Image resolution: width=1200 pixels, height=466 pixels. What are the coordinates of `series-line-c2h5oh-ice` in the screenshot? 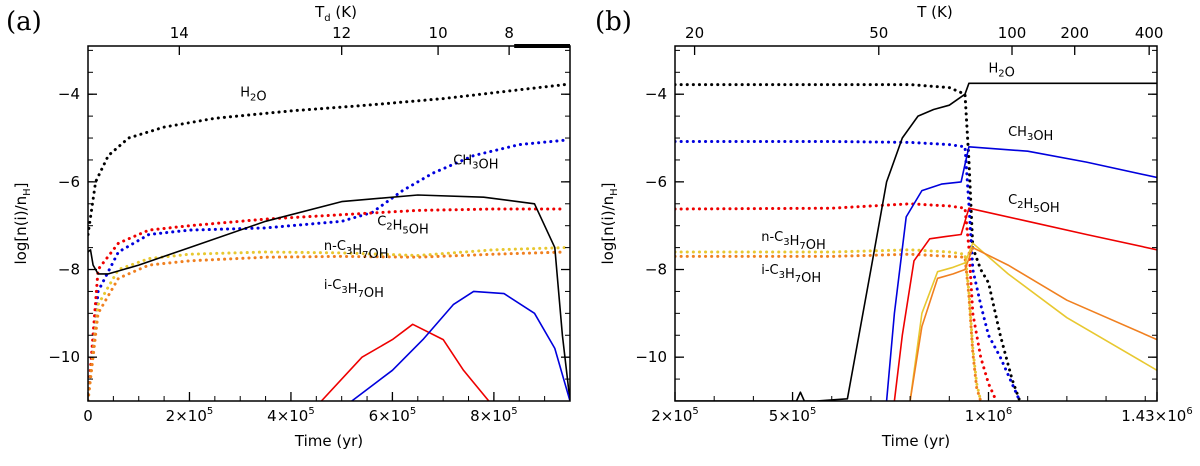 It's located at (836, 301).